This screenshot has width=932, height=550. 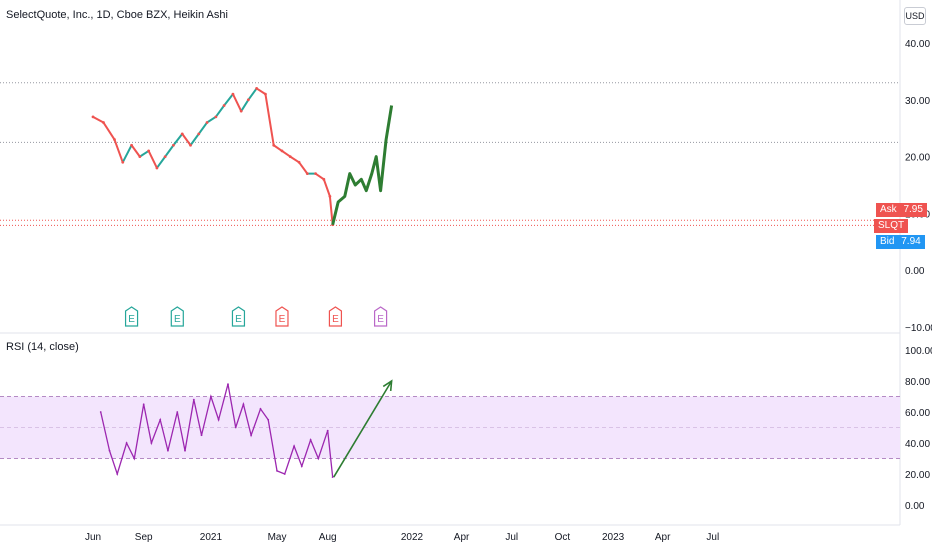 I want to click on time-tick-label: Jul, so click(x=712, y=537).